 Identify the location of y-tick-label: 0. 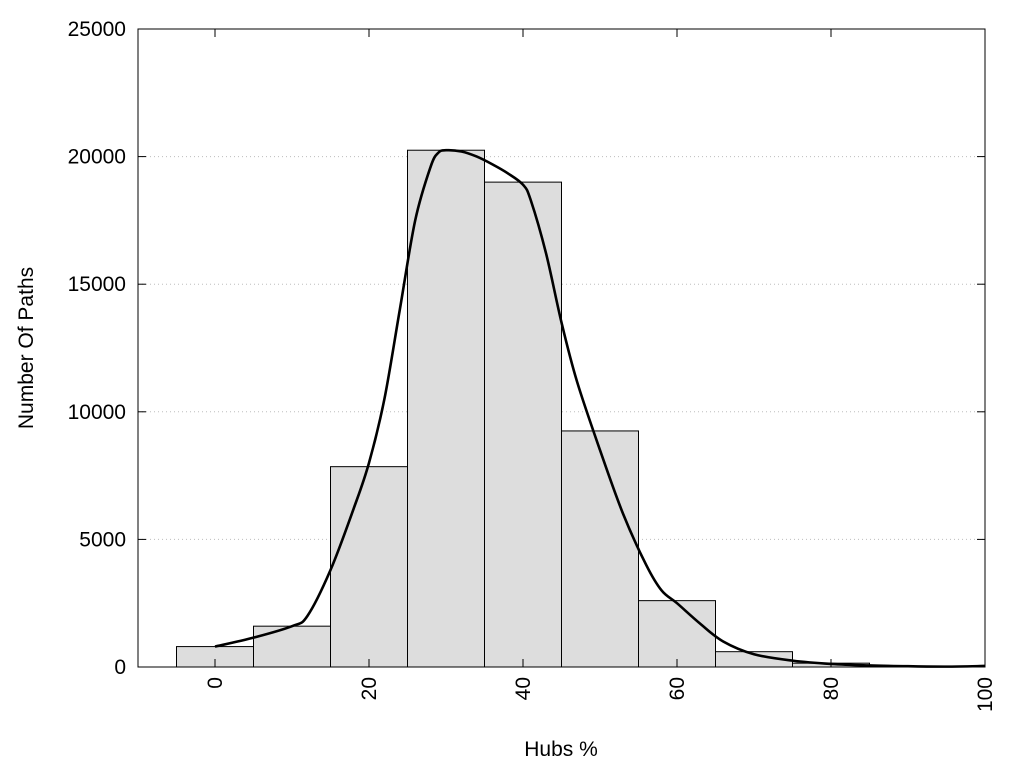
(120, 667).